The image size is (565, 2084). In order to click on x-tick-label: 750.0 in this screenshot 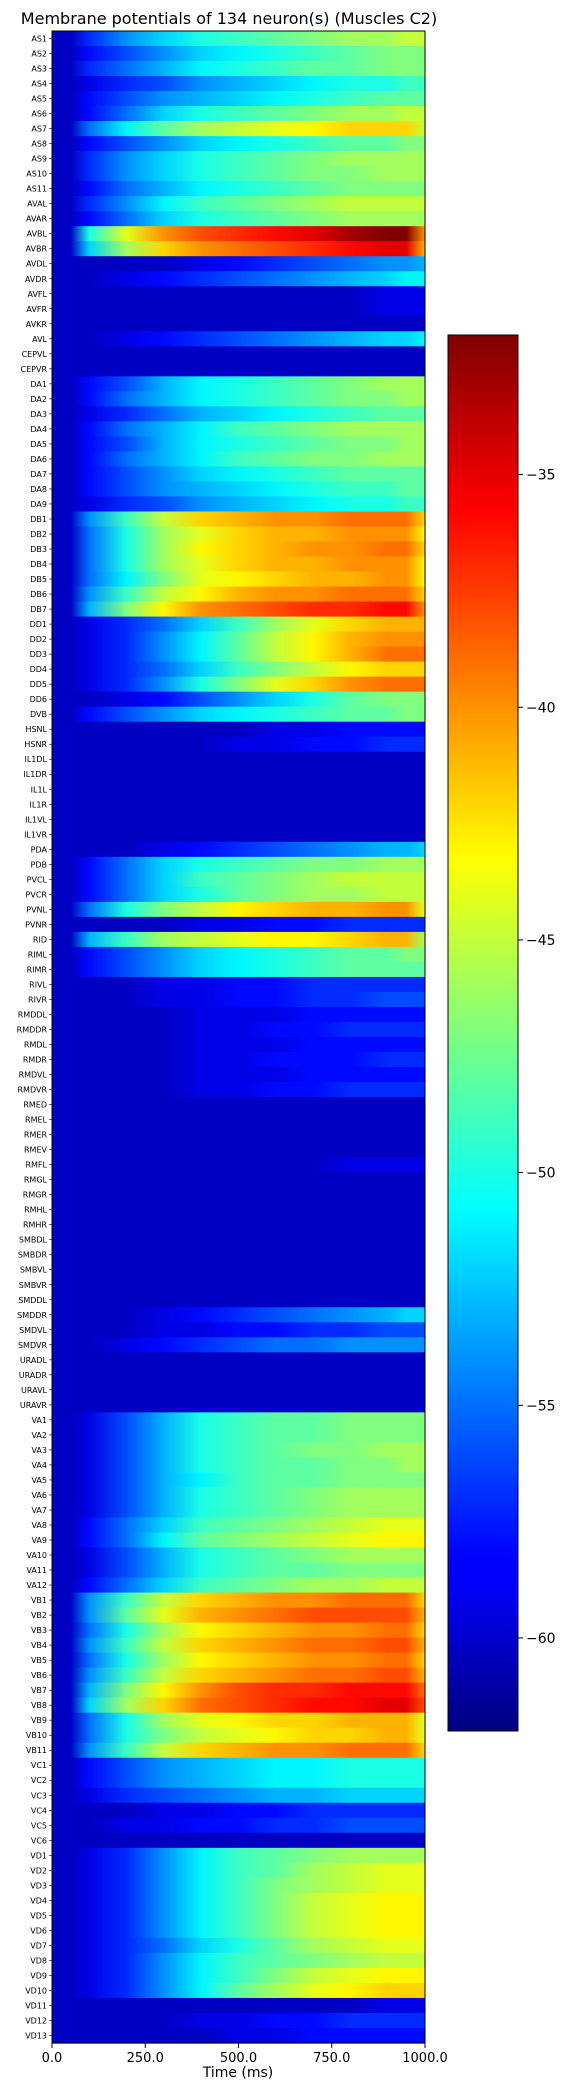, I will do `click(331, 2058)`.